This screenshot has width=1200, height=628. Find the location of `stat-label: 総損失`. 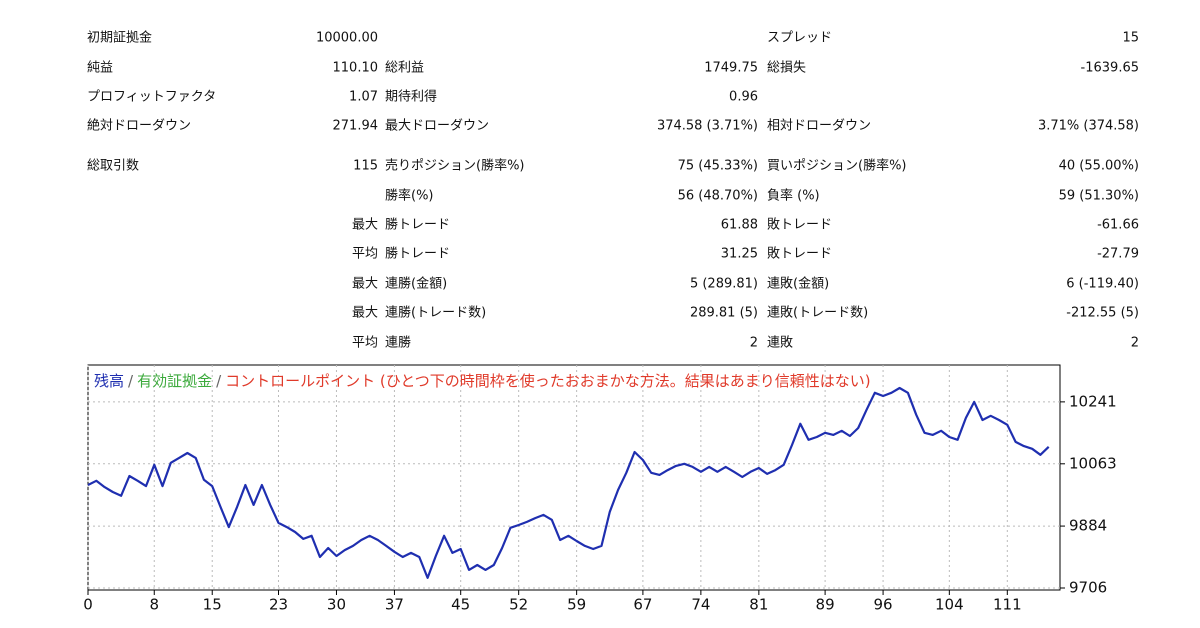

stat-label: 総損失 is located at coordinates (786, 68).